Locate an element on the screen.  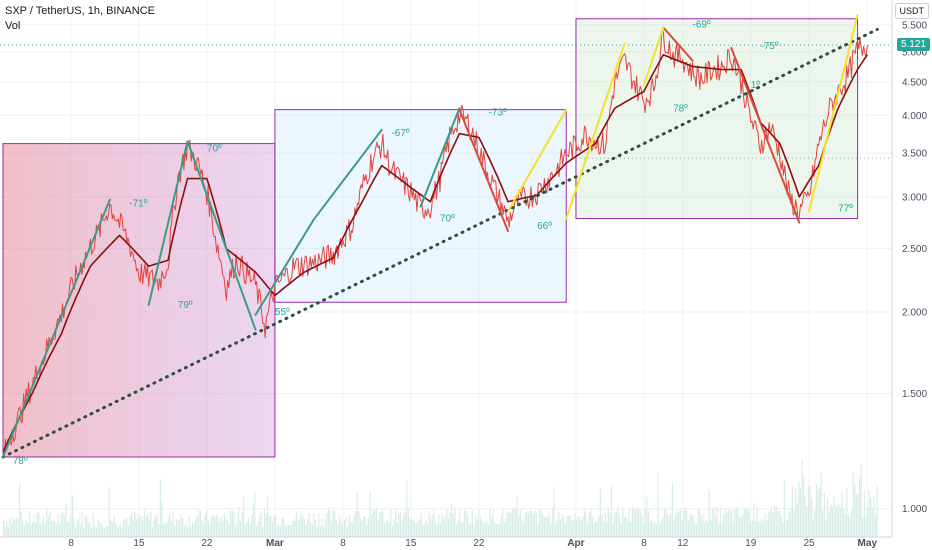
volume-indicator-label: Vol is located at coordinates (13, 26).